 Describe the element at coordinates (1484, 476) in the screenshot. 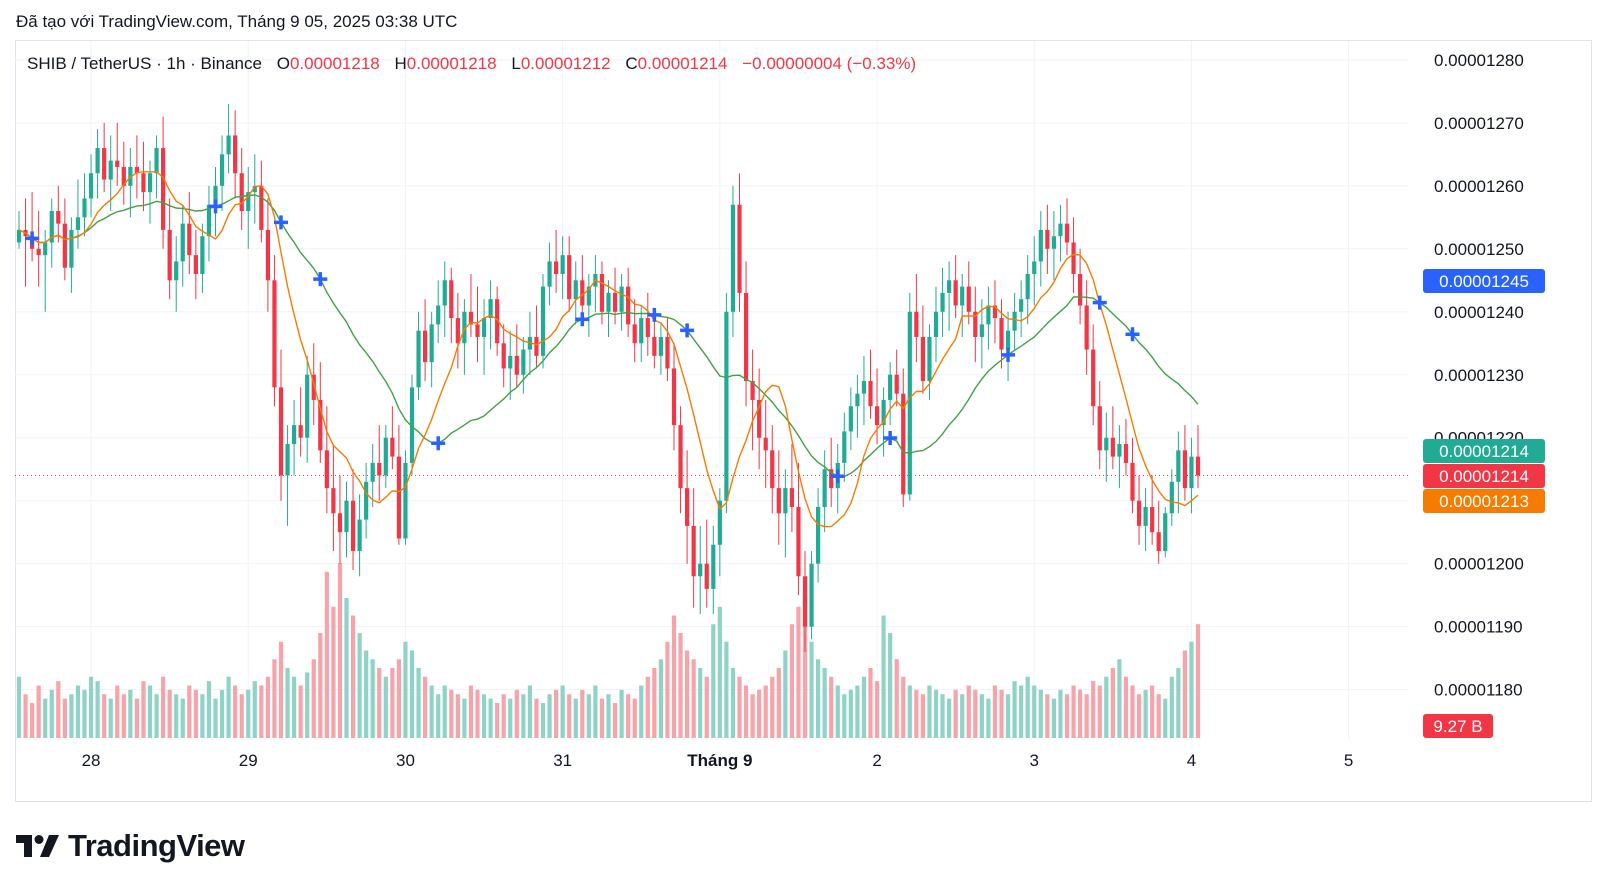

I see `price-tag: 0.00001214` at that location.